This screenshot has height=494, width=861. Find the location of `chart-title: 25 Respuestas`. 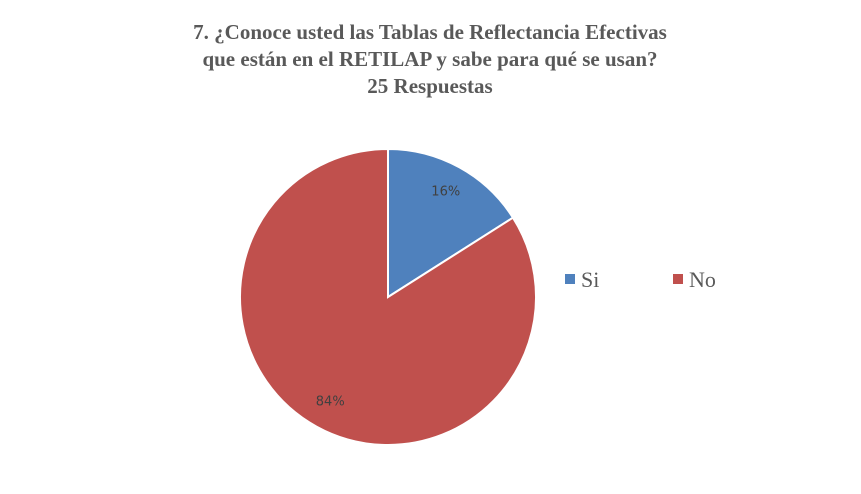

chart-title: 25 Respuestas is located at coordinates (429, 86).